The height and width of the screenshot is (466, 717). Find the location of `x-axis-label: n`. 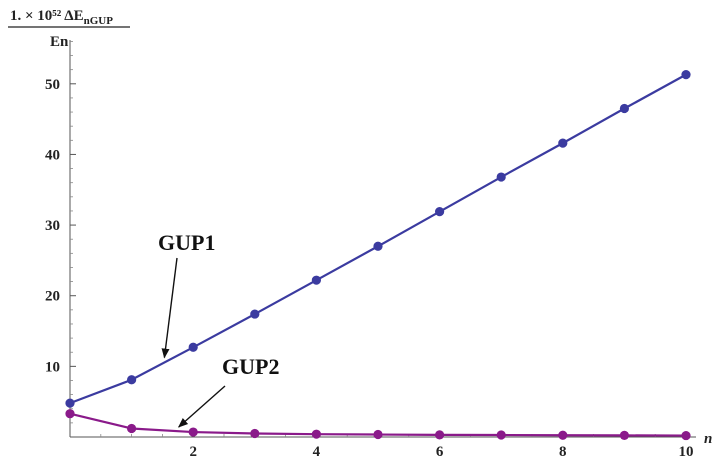

x-axis-label: n is located at coordinates (708, 439).